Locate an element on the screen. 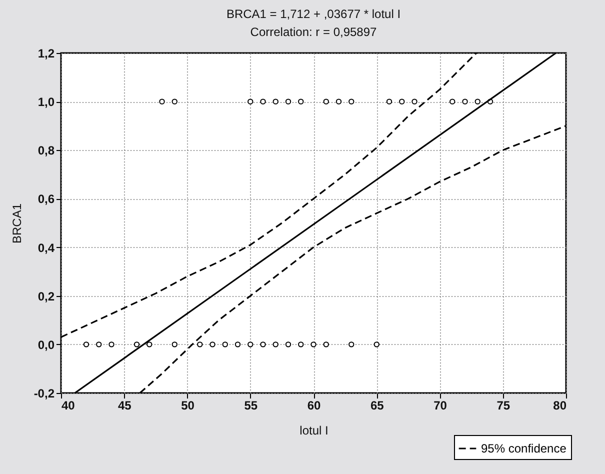 This screenshot has height=474, width=605. y-tick-label: 0,6 is located at coordinates (46, 199).